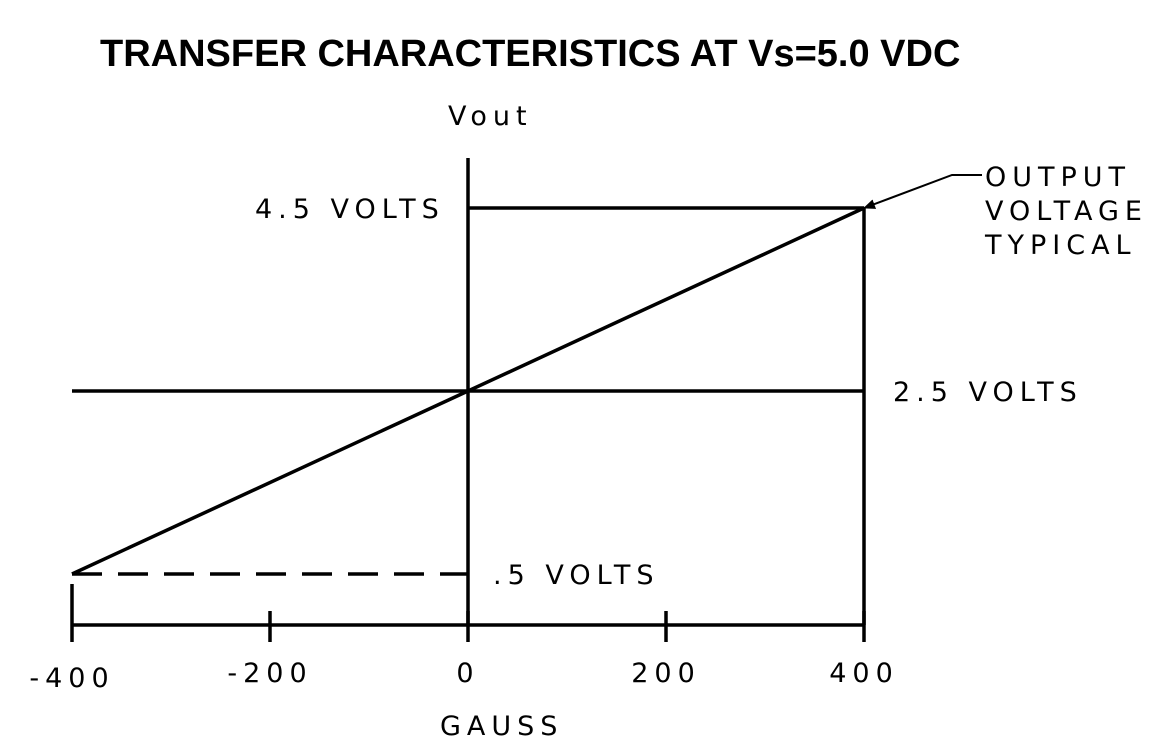 The height and width of the screenshot is (740, 1175). What do you see at coordinates (501, 725) in the screenshot?
I see `x-axis-label: GAUSS` at bounding box center [501, 725].